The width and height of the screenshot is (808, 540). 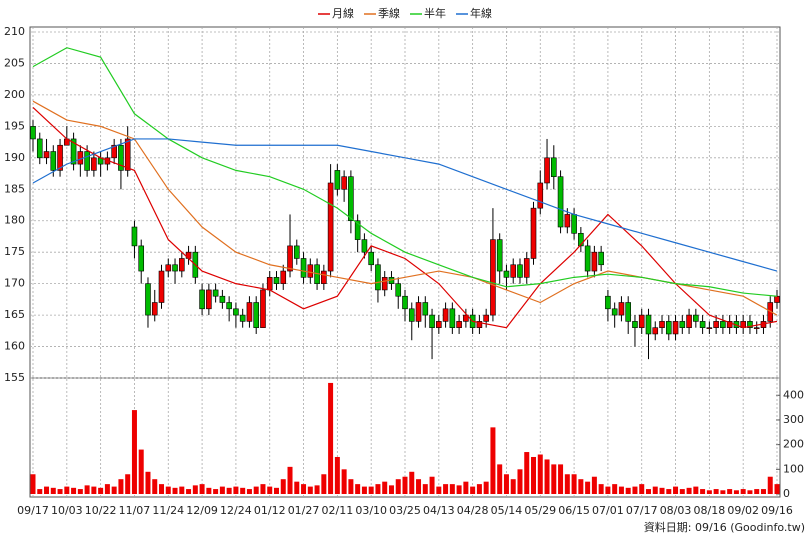 What do you see at coordinates (202, 510) in the screenshot?
I see `x-tick-label: 12/09` at bounding box center [202, 510].